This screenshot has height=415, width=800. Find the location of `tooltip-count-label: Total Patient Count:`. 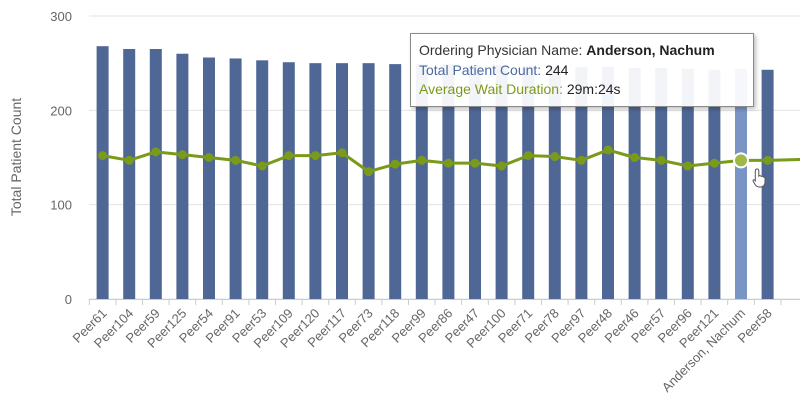

tooltip-count-label: Total Patient Count: is located at coordinates (482, 69).